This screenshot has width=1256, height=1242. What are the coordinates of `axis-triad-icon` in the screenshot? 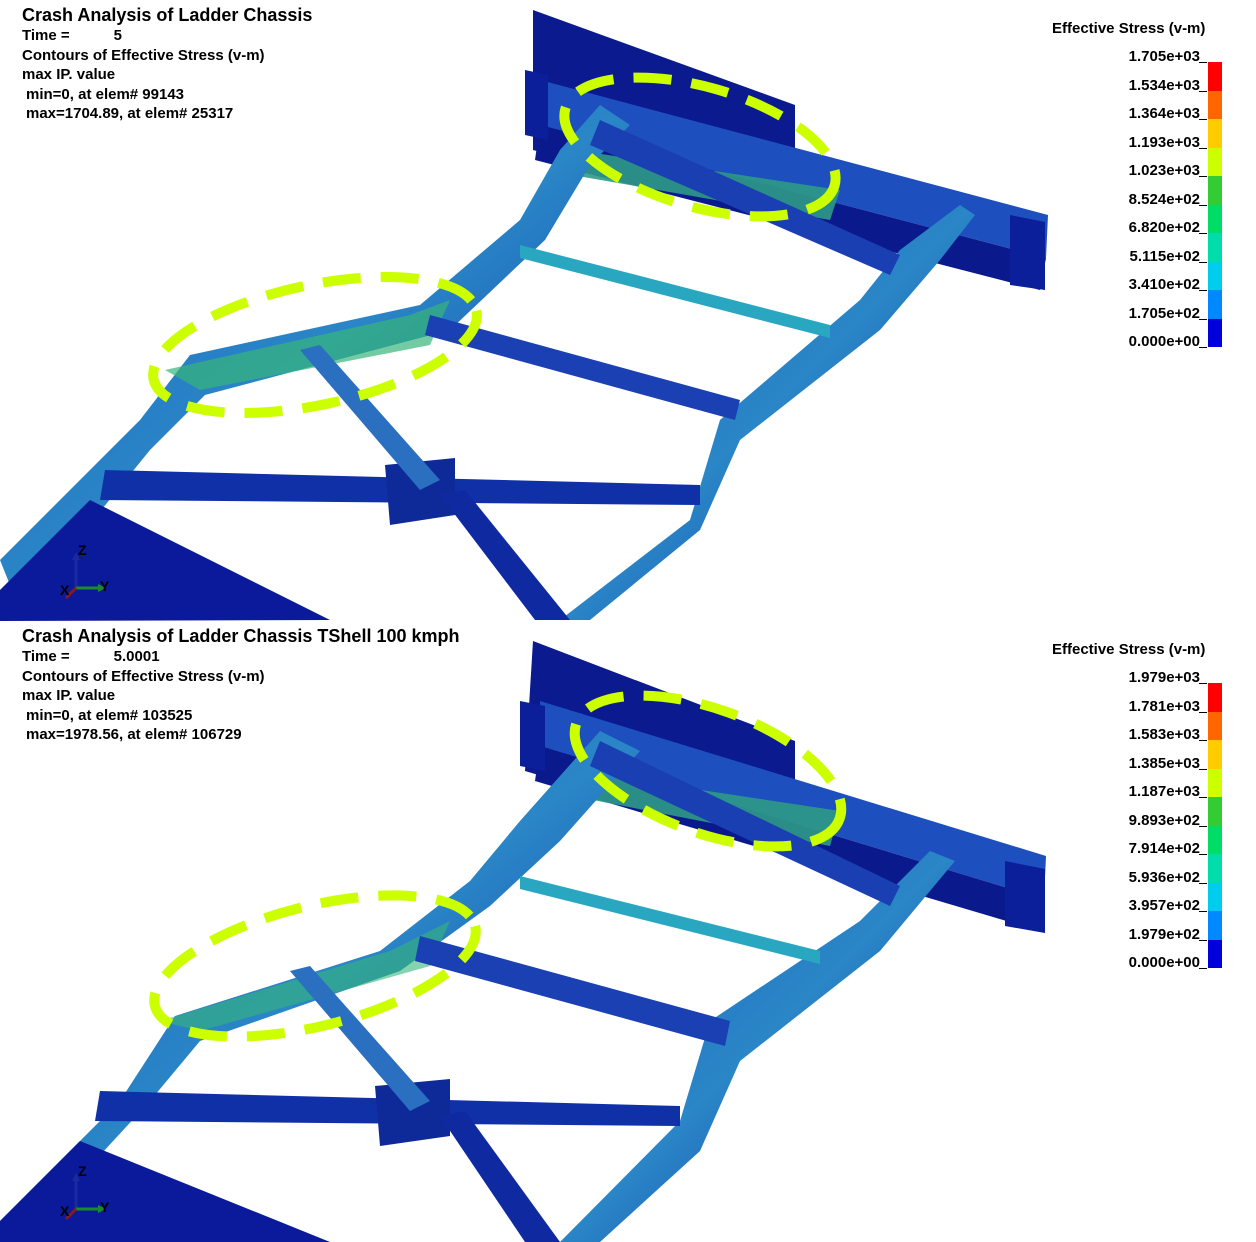 It's located at (85, 1197).